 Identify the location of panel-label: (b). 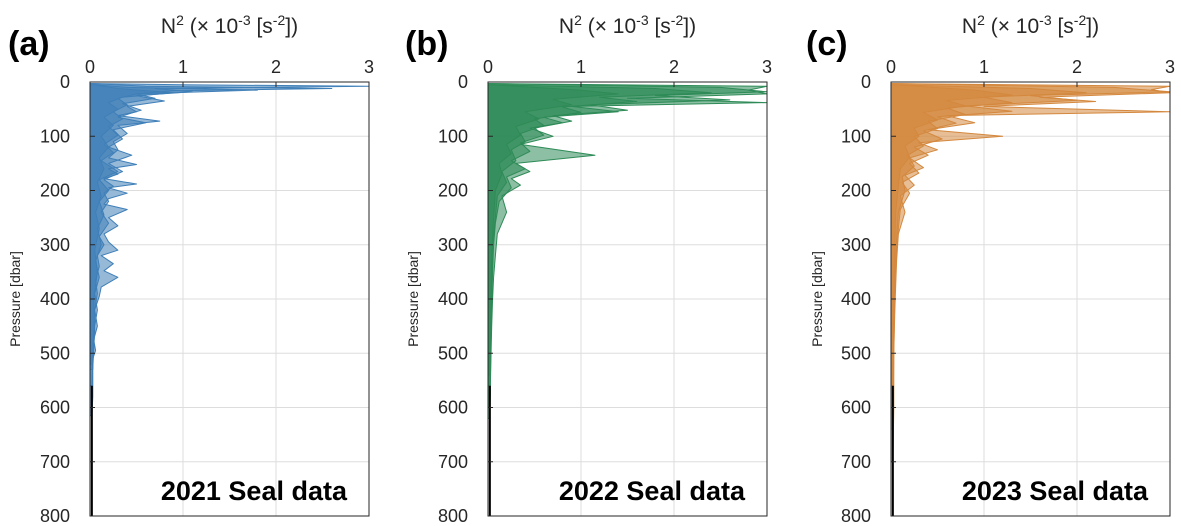
(426, 44).